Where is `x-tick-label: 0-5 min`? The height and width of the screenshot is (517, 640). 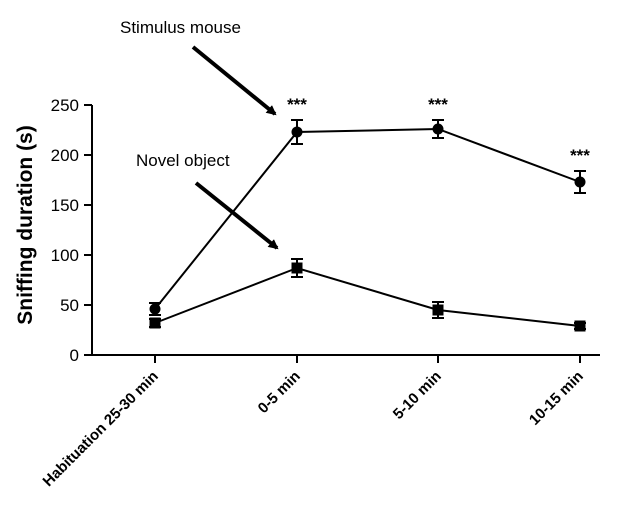 x-tick-label: 0-5 min is located at coordinates (279, 392).